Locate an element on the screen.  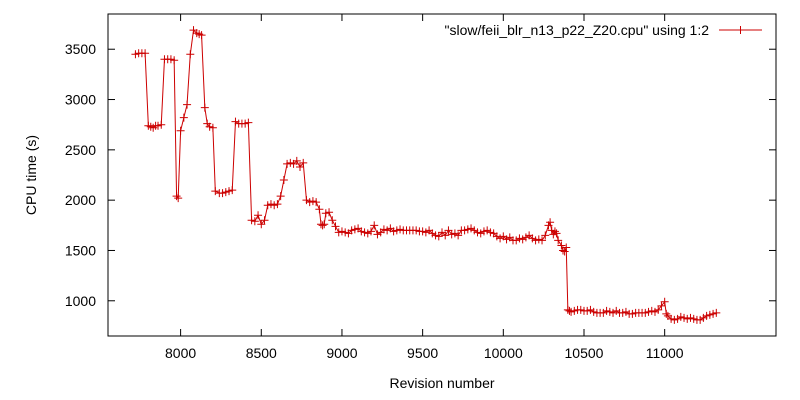
y-tick-label: 2000 is located at coordinates (80, 200).